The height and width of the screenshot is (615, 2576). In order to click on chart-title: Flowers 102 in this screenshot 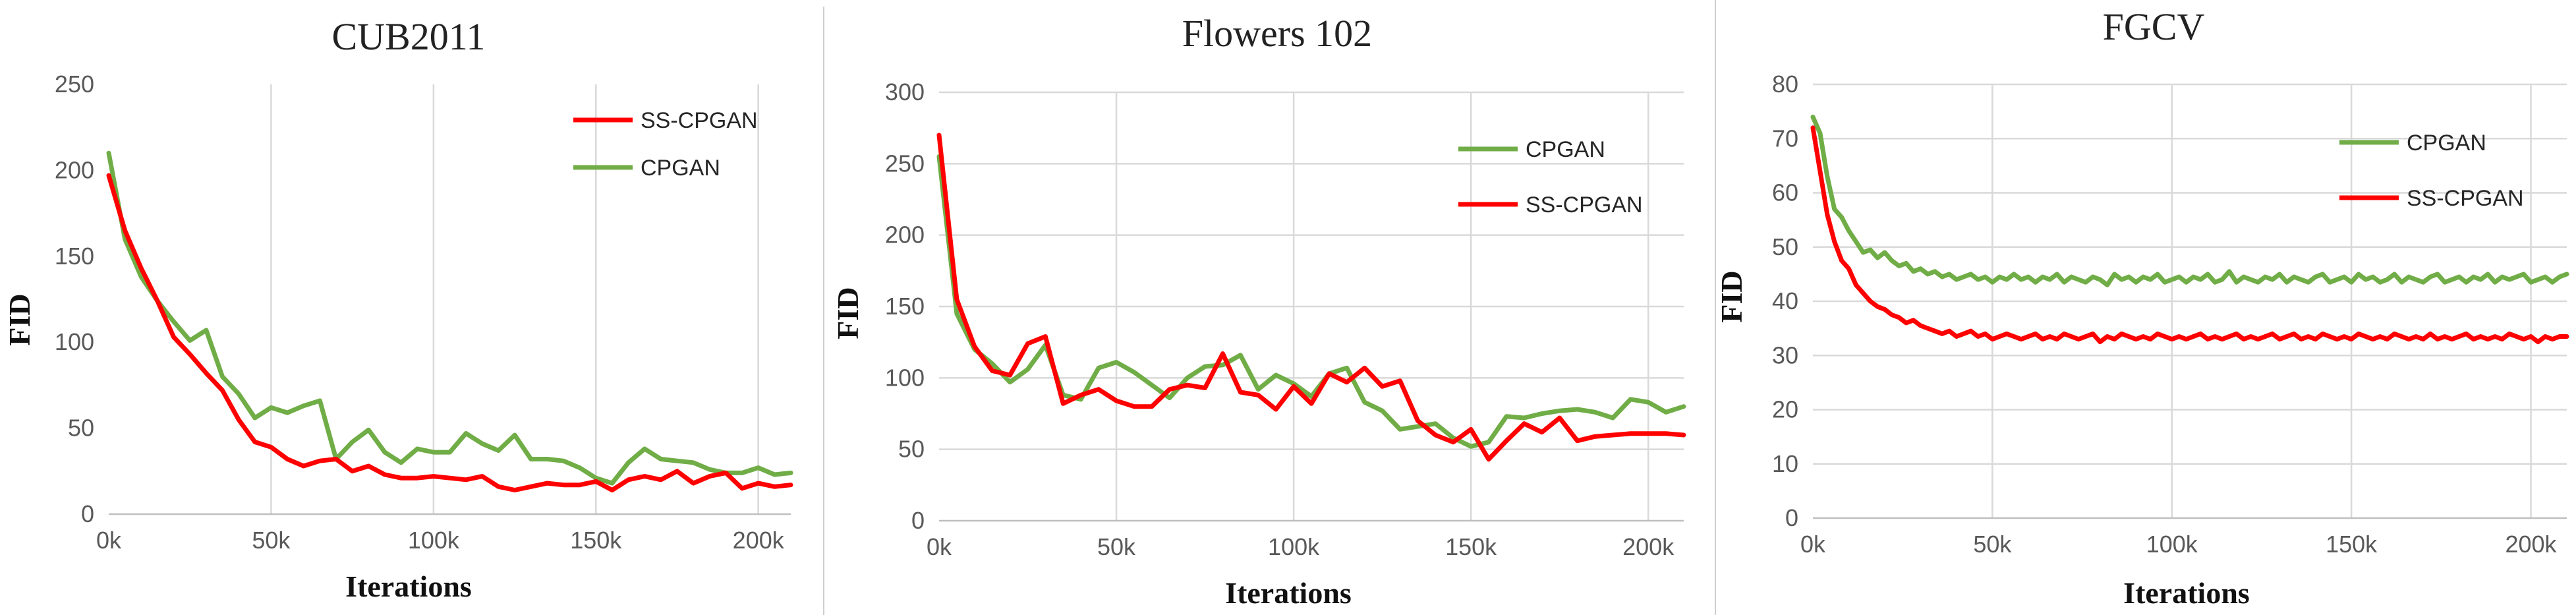, I will do `click(1277, 33)`.